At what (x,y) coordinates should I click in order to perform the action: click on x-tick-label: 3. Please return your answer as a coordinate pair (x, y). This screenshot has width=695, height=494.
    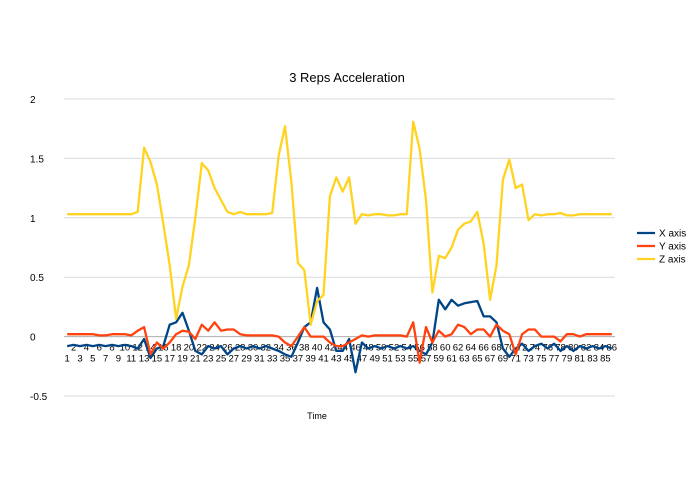
    Looking at the image, I should click on (79, 359).